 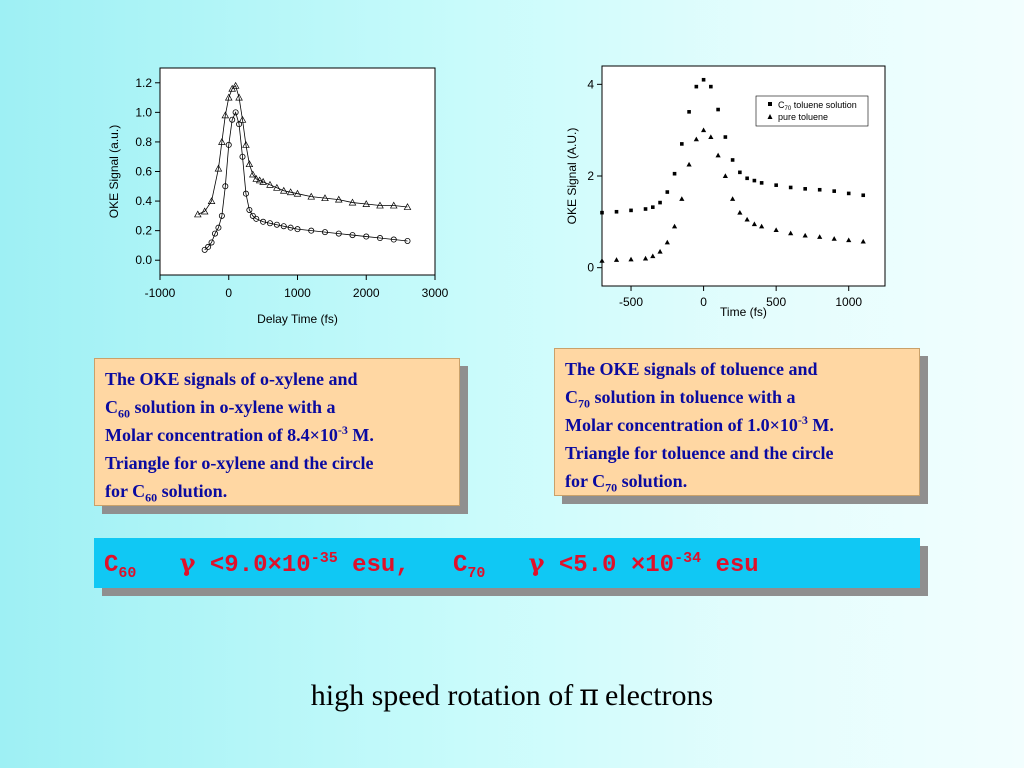 What do you see at coordinates (366, 293) in the screenshot?
I see `x-tick-label: 2000` at bounding box center [366, 293].